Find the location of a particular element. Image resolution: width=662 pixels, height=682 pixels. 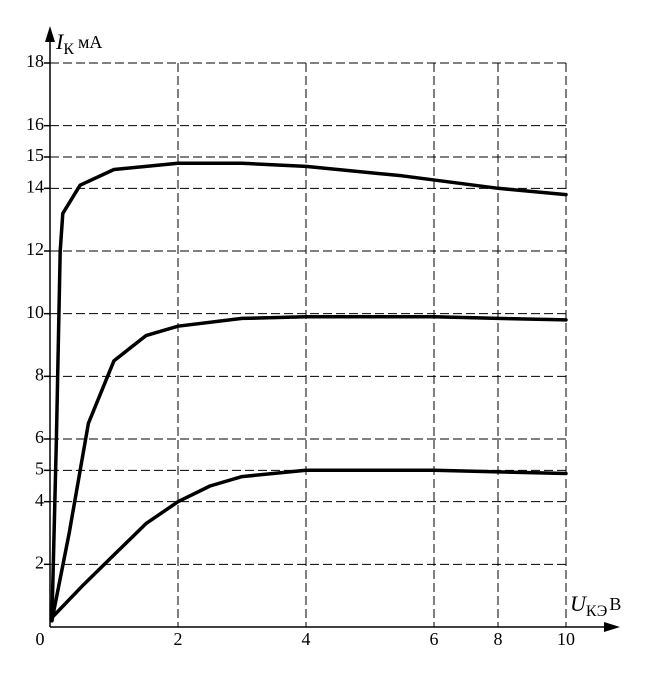

y-symbol: I is located at coordinates (60, 41).